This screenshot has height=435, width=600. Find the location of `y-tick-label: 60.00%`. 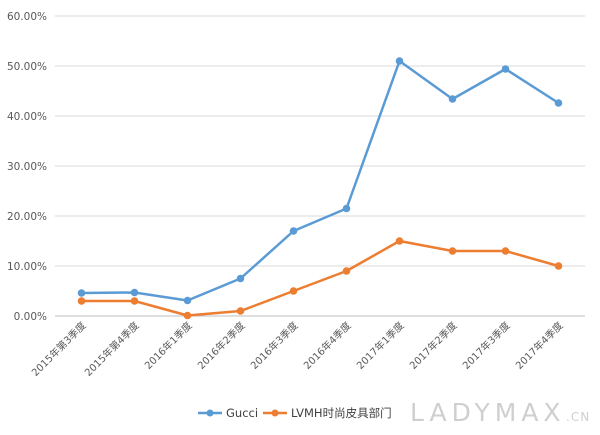

y-tick-label: 60.00% is located at coordinates (27, 17).